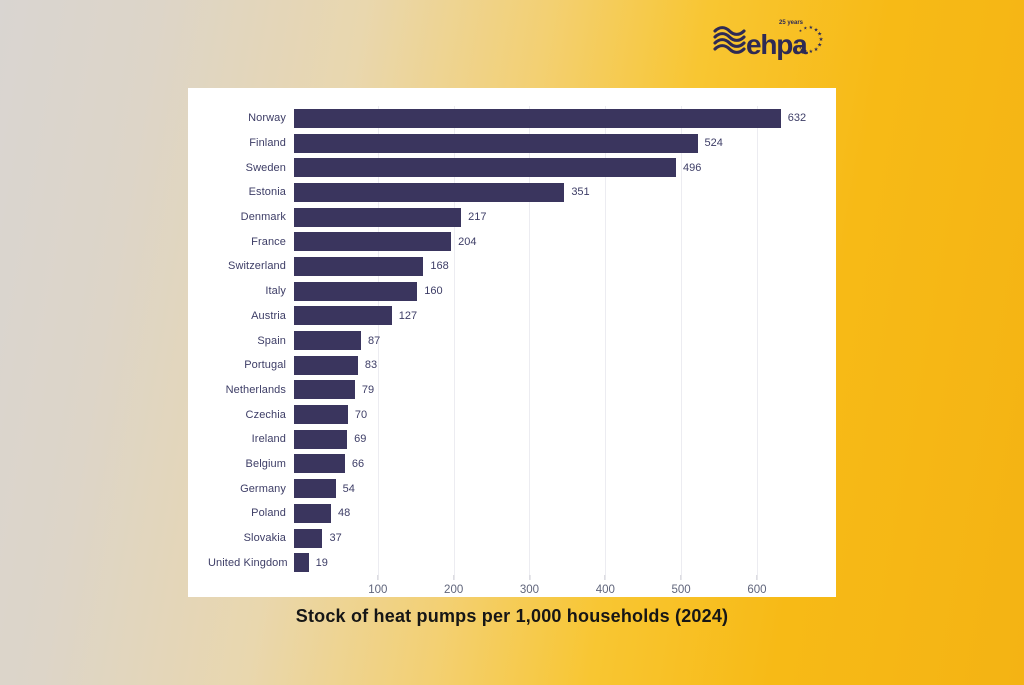  I want to click on chart-row: Belgium 66, so click(509, 464).